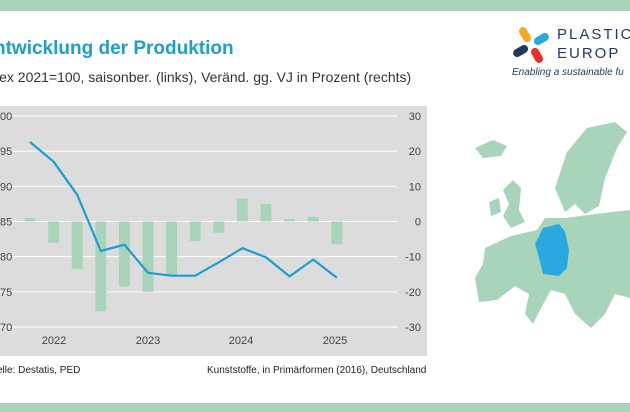  Describe the element at coordinates (6, 328) in the screenshot. I see `left-tick-label: 70` at that location.